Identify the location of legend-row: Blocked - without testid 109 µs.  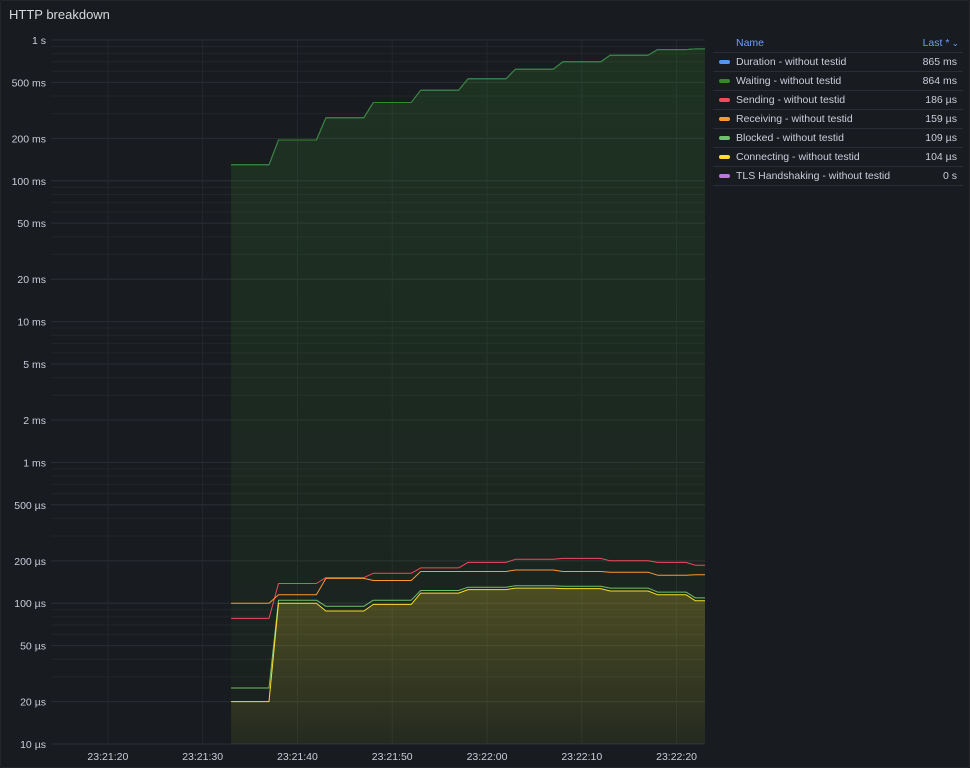
(838, 138).